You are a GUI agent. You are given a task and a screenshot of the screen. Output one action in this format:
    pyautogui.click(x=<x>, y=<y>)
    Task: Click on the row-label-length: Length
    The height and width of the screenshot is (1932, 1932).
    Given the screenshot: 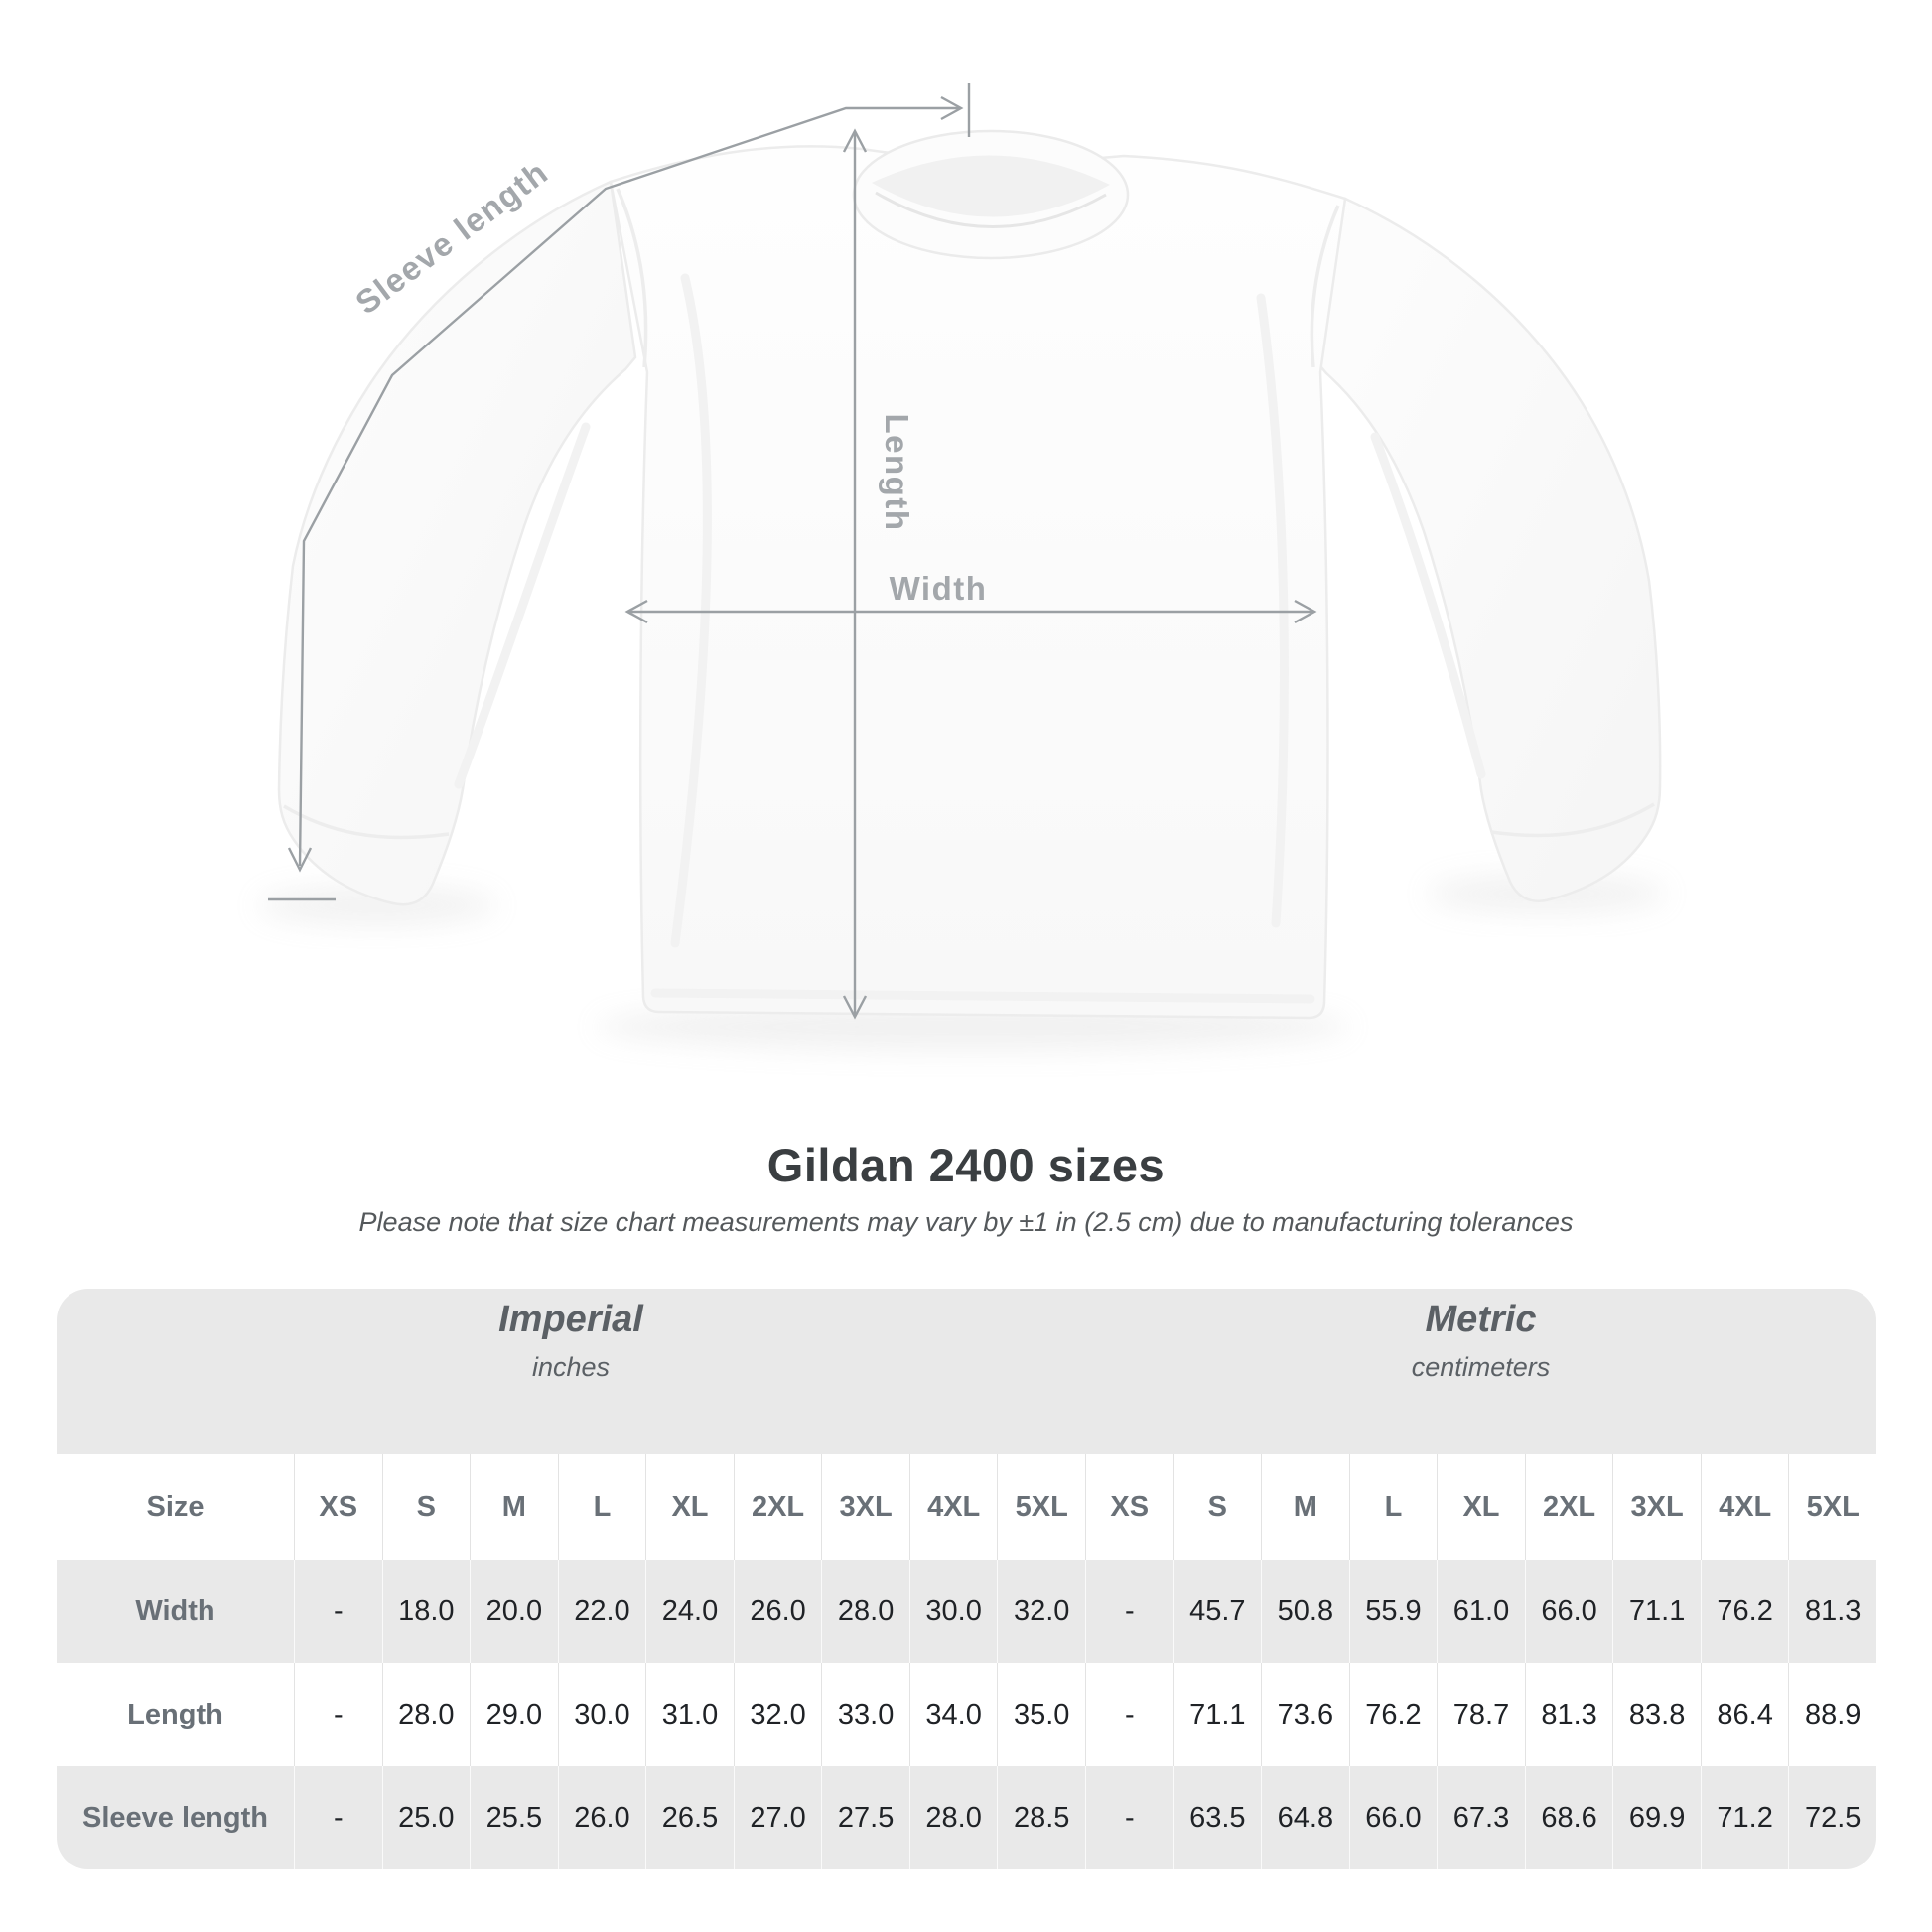 What is the action you would take?
    pyautogui.click(x=175, y=1714)
    